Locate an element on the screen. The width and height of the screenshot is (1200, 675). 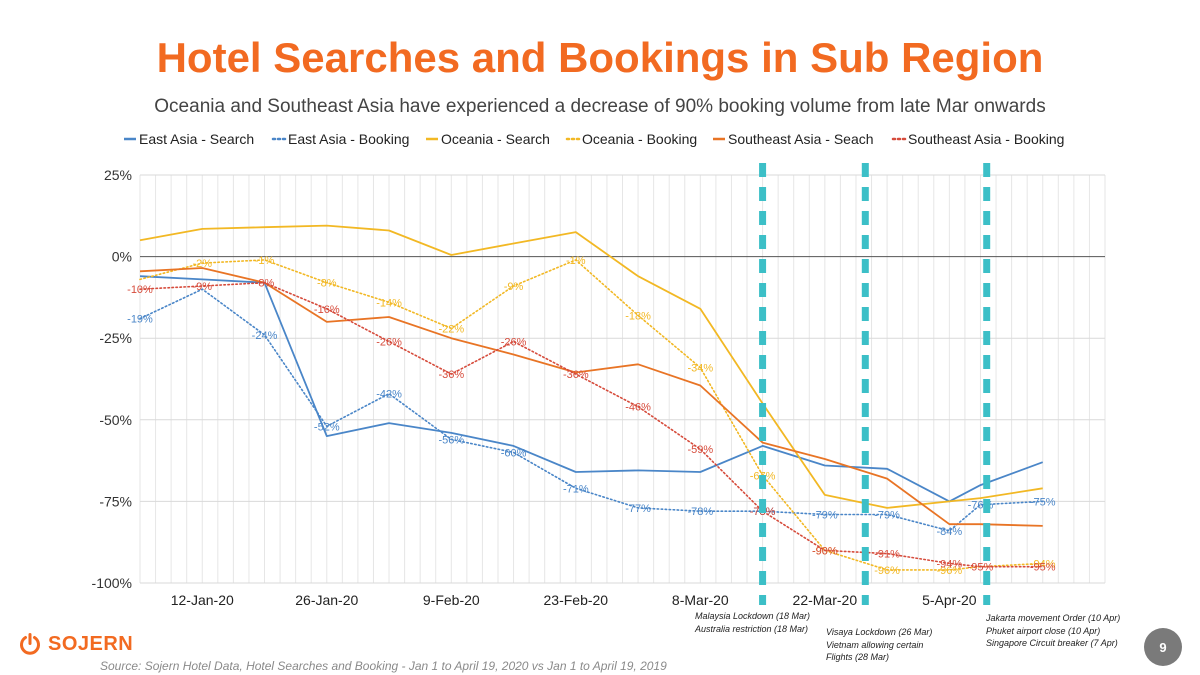
data-label: -77% is located at coordinates (638, 509).